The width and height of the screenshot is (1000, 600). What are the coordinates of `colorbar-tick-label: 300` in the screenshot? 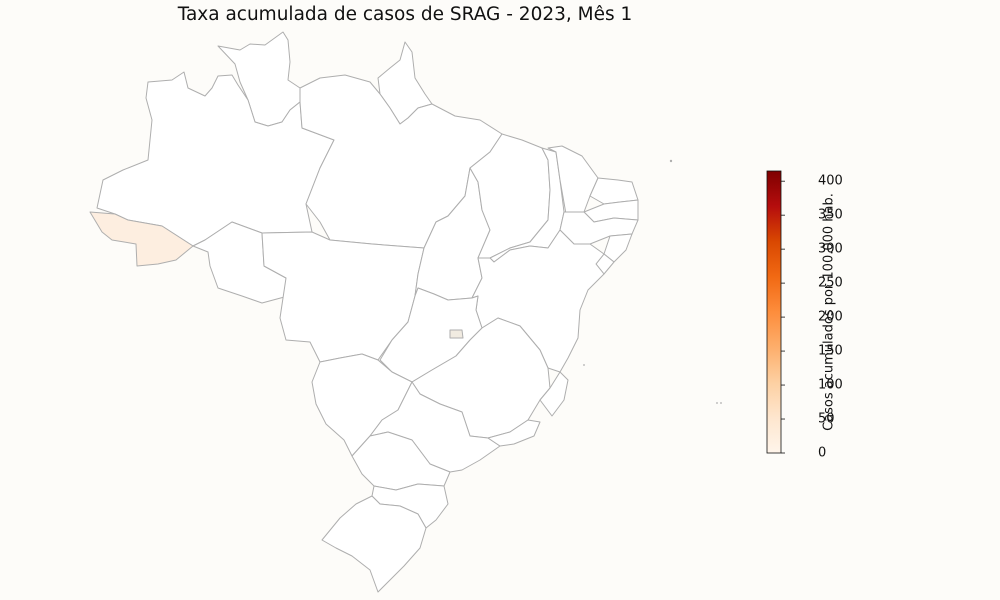 It's located at (830, 249).